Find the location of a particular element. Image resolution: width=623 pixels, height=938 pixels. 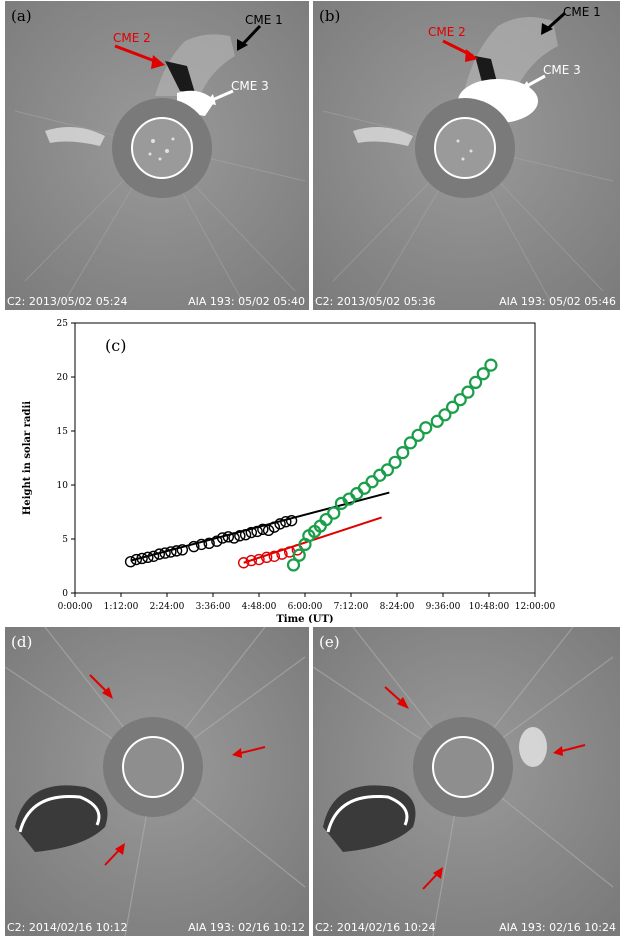

panel-label-b: (b) is located at coordinates (330, 16).